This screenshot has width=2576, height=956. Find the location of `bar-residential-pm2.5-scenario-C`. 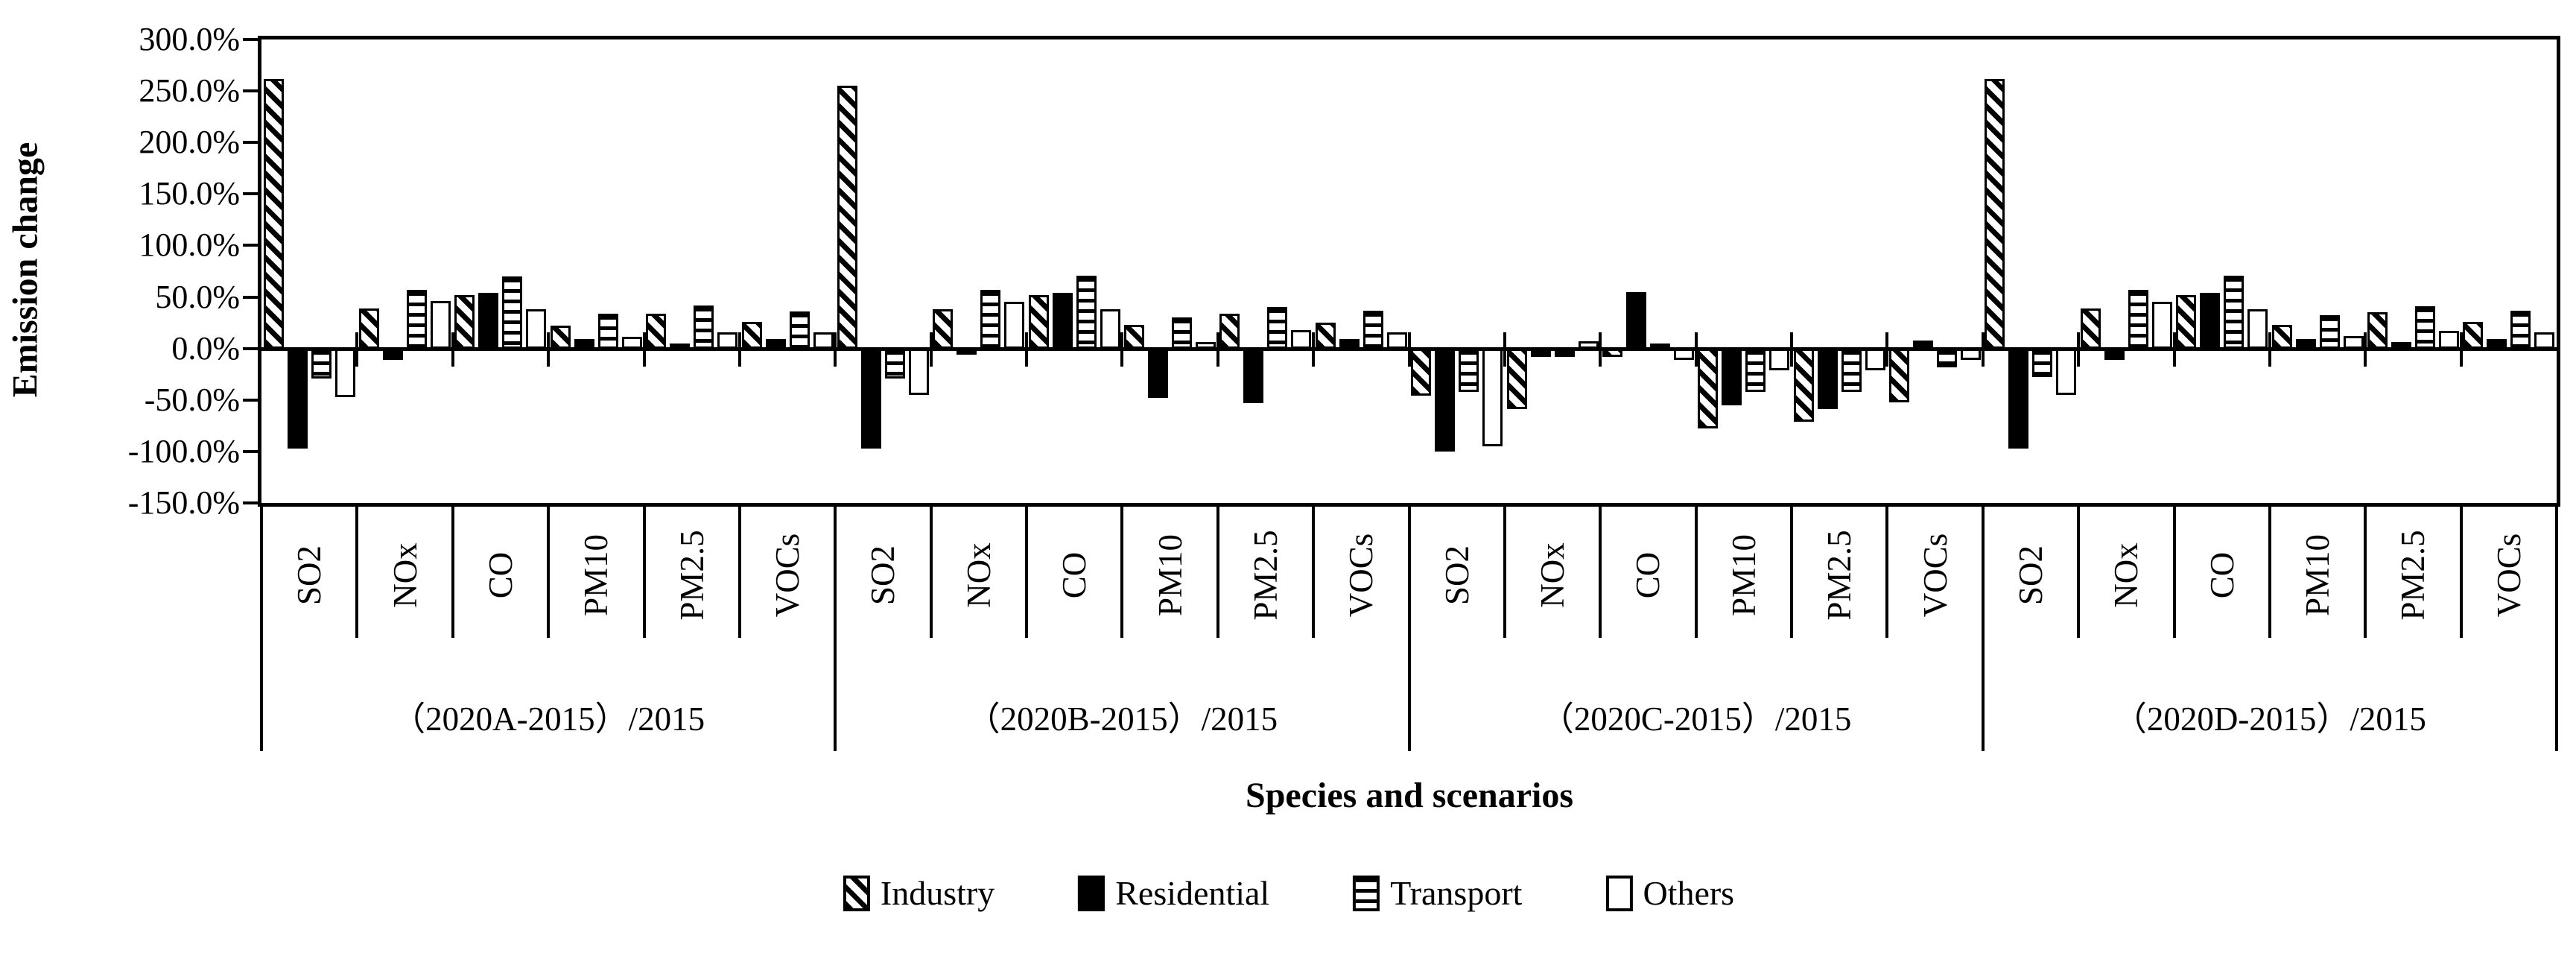

bar-residential-pm2.5-scenario-C is located at coordinates (1828, 379).